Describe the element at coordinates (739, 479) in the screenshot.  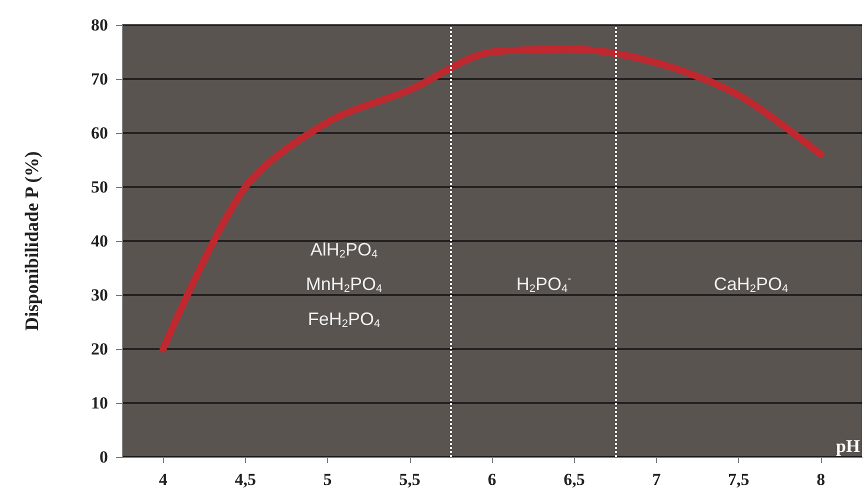
I see `x-tick-label: 7,5` at that location.